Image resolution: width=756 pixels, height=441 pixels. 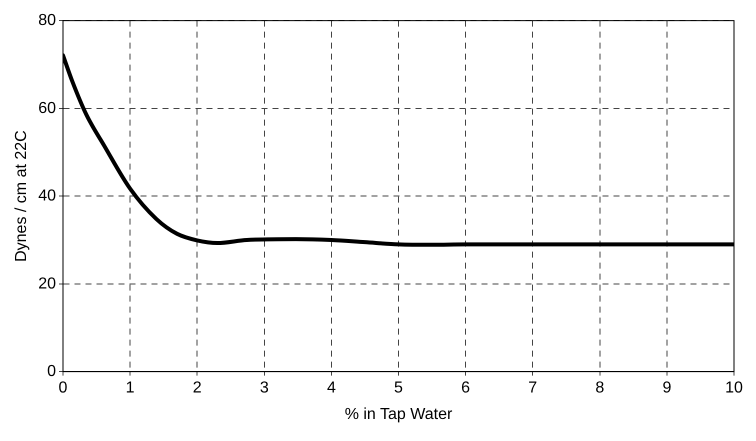 I want to click on x-tick-label: 2, so click(x=197, y=388).